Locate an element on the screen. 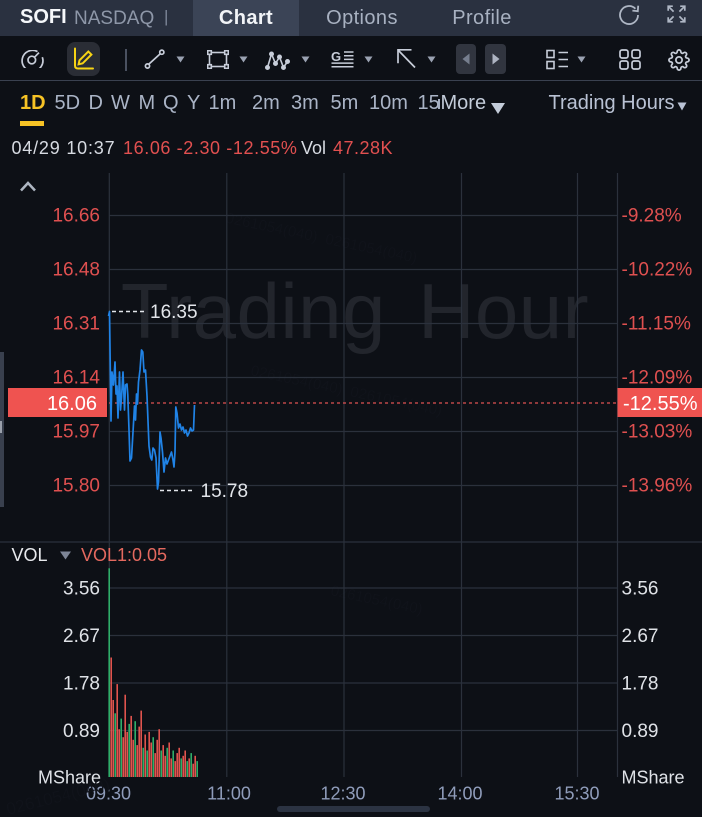 This screenshot has width=702, height=817. svg-text: VOL is located at coordinates (30, 555).